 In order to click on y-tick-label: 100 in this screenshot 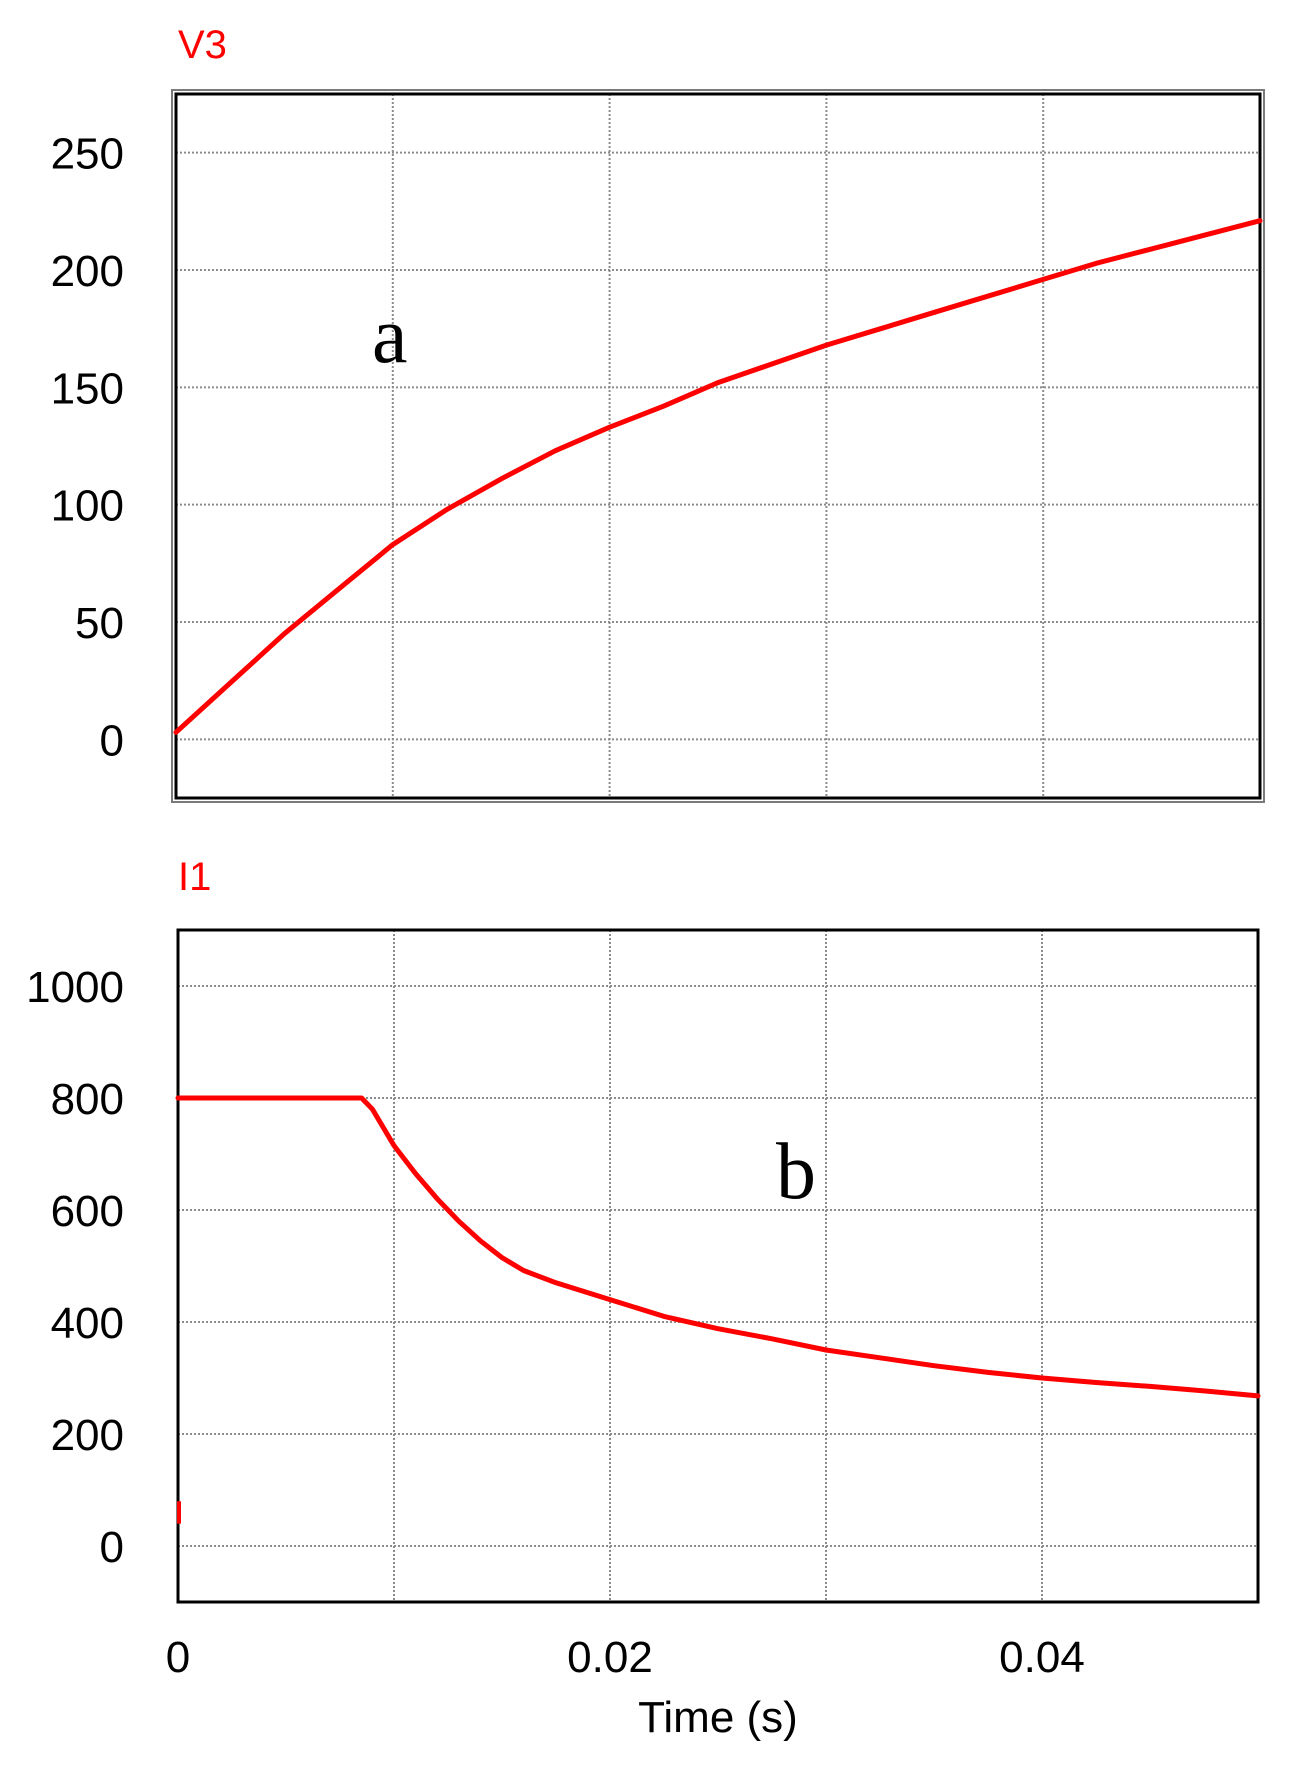, I will do `click(87, 506)`.